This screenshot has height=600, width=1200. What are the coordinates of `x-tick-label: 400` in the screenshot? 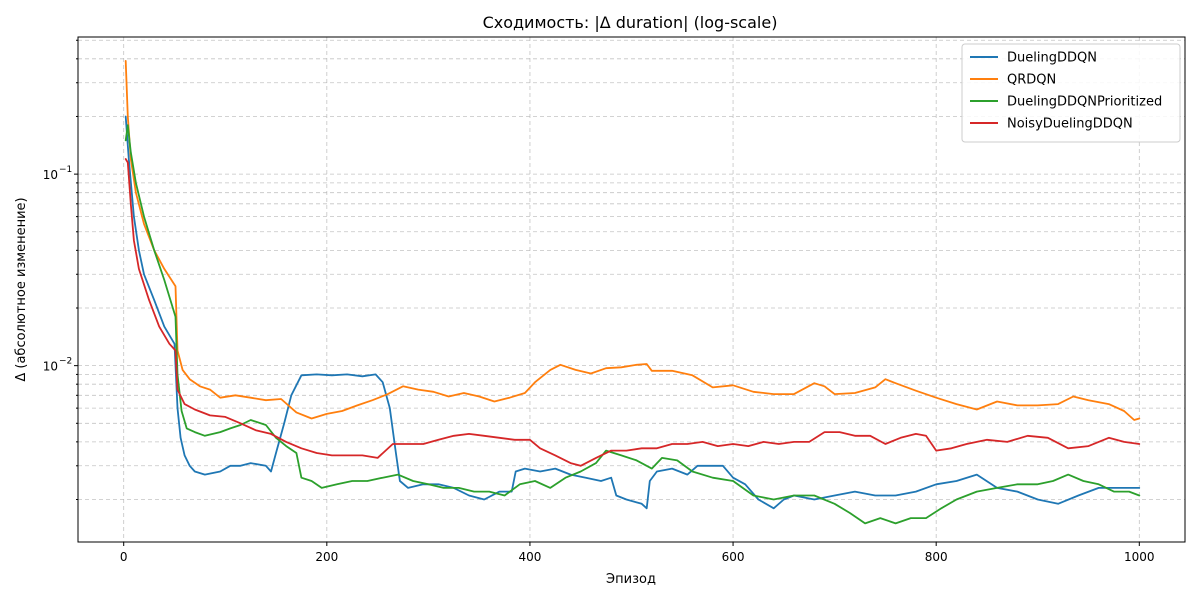 It's located at (529, 557).